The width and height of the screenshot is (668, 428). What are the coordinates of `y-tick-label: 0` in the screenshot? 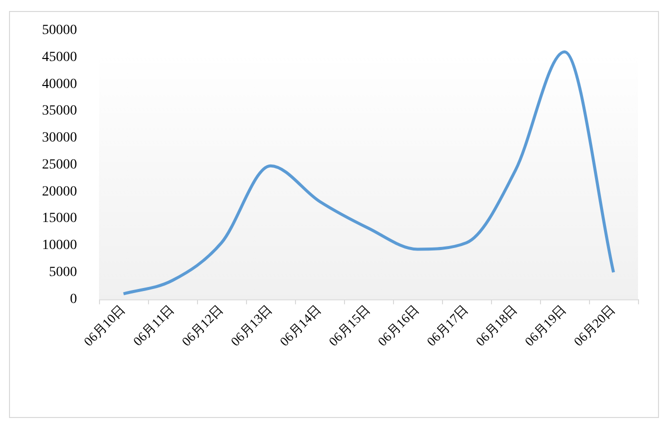 It's located at (73, 299).